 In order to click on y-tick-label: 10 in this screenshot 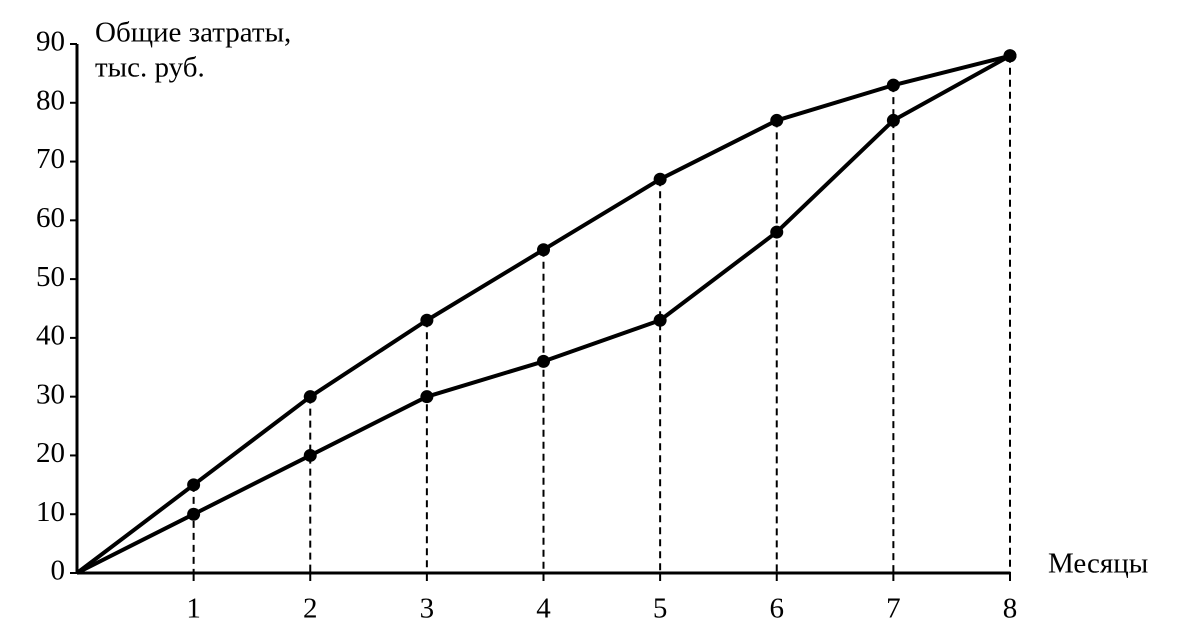, I will do `click(50, 512)`.